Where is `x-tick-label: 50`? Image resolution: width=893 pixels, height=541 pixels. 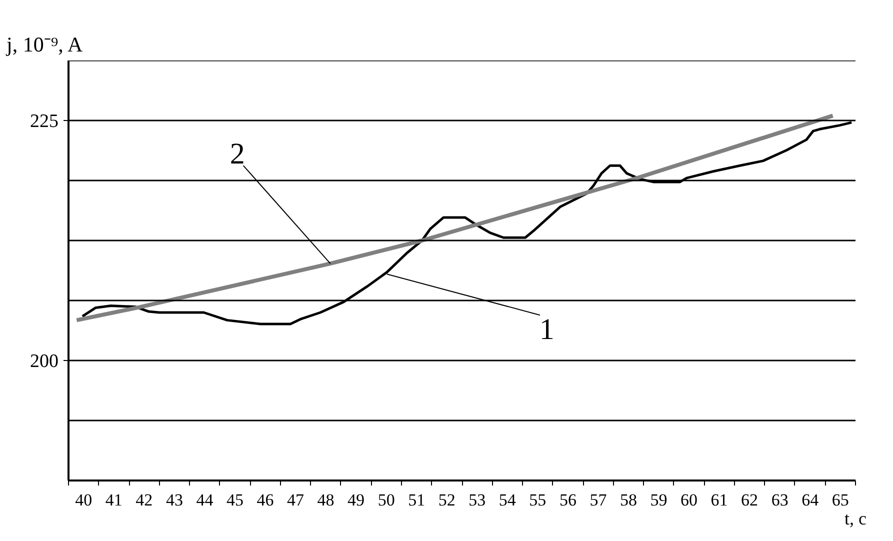
x-tick-label: 50 is located at coordinates (386, 500).